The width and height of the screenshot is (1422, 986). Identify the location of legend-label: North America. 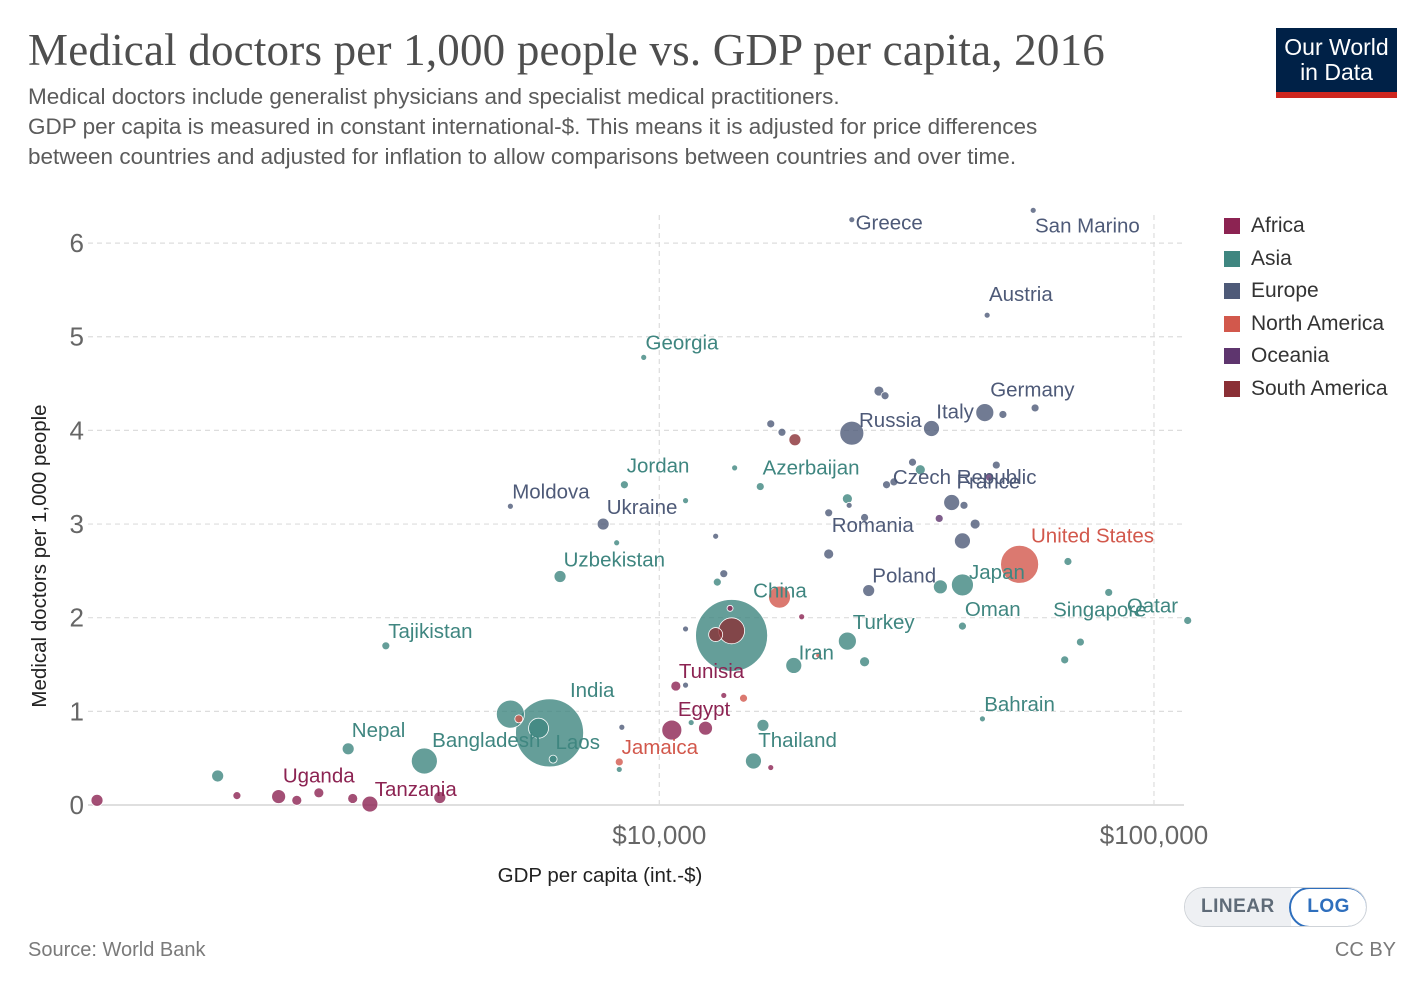
(1318, 323).